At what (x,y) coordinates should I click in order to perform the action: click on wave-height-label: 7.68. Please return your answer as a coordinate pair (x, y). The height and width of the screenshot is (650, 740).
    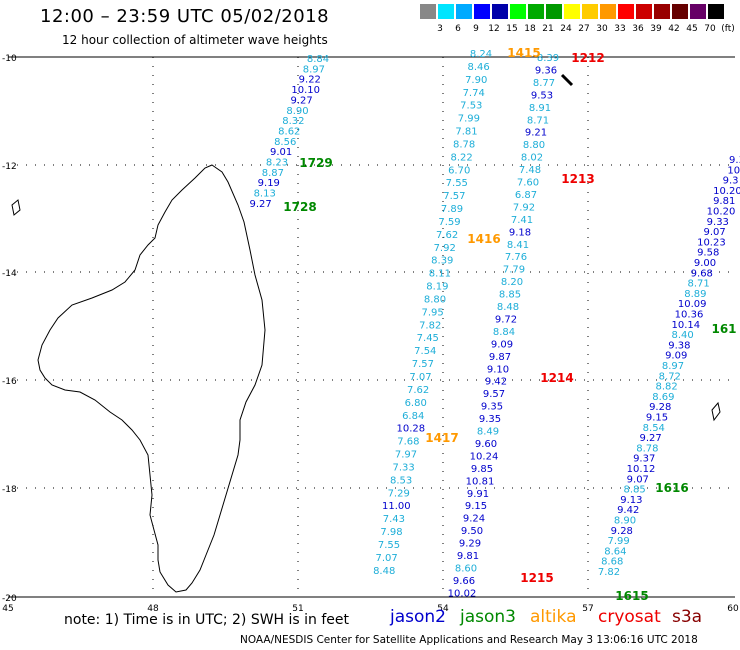
    Looking at the image, I should click on (408, 442).